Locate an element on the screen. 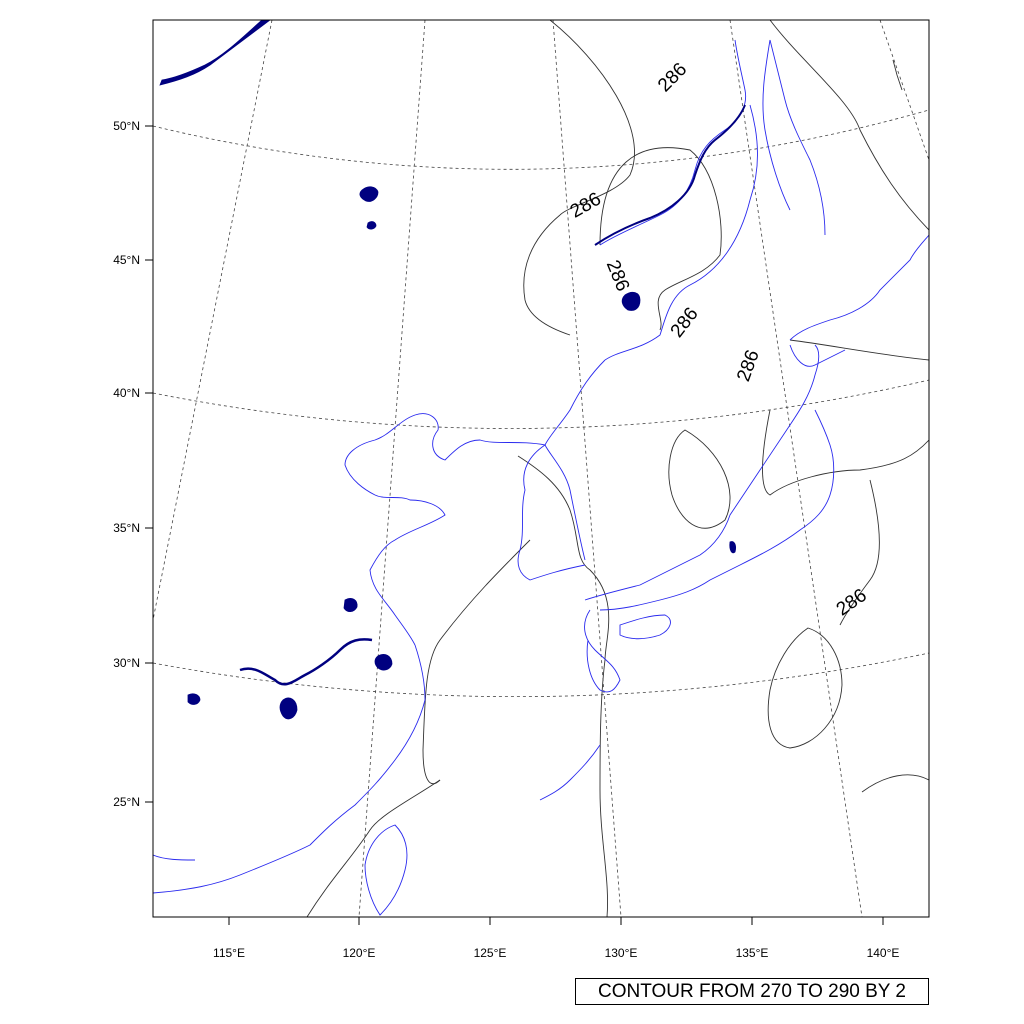 This screenshot has width=1024, height=1024. meridian-120e is located at coordinates (392, 468).